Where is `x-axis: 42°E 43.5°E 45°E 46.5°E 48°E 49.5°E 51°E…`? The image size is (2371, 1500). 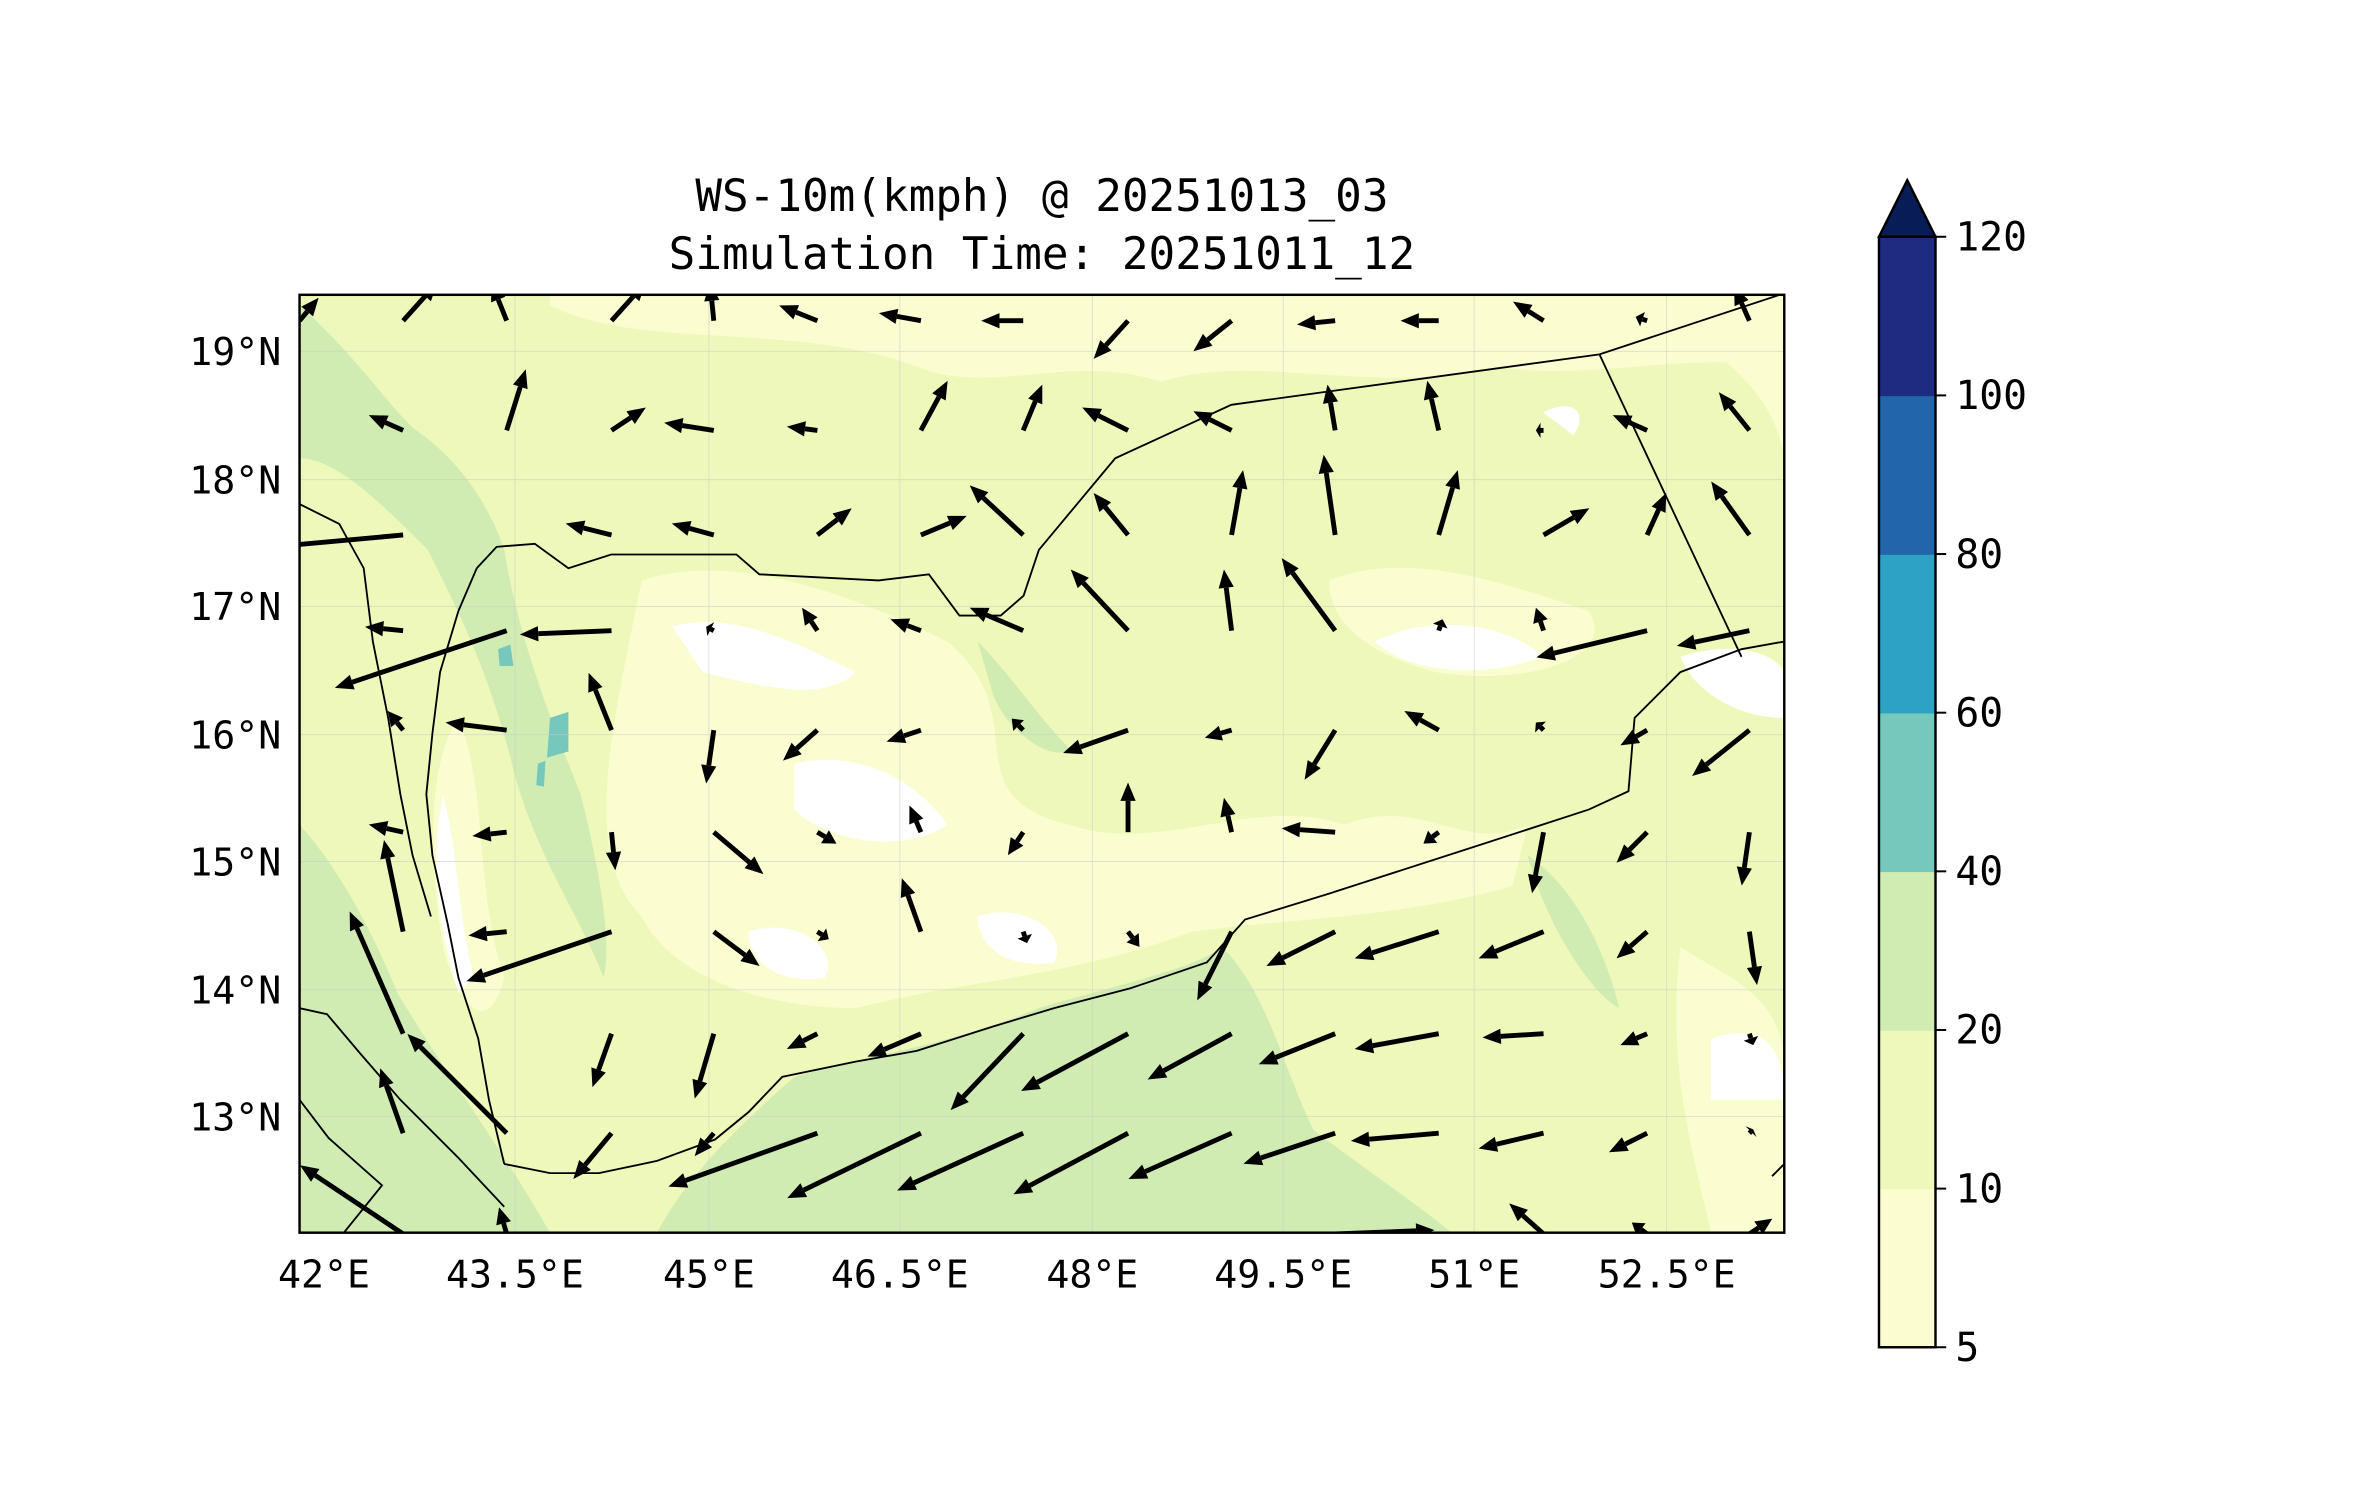
x-axis: 42°E 43.5°E 45°E 46.5°E 48°E 49.5°E 51°E… is located at coordinates (1007, 1276).